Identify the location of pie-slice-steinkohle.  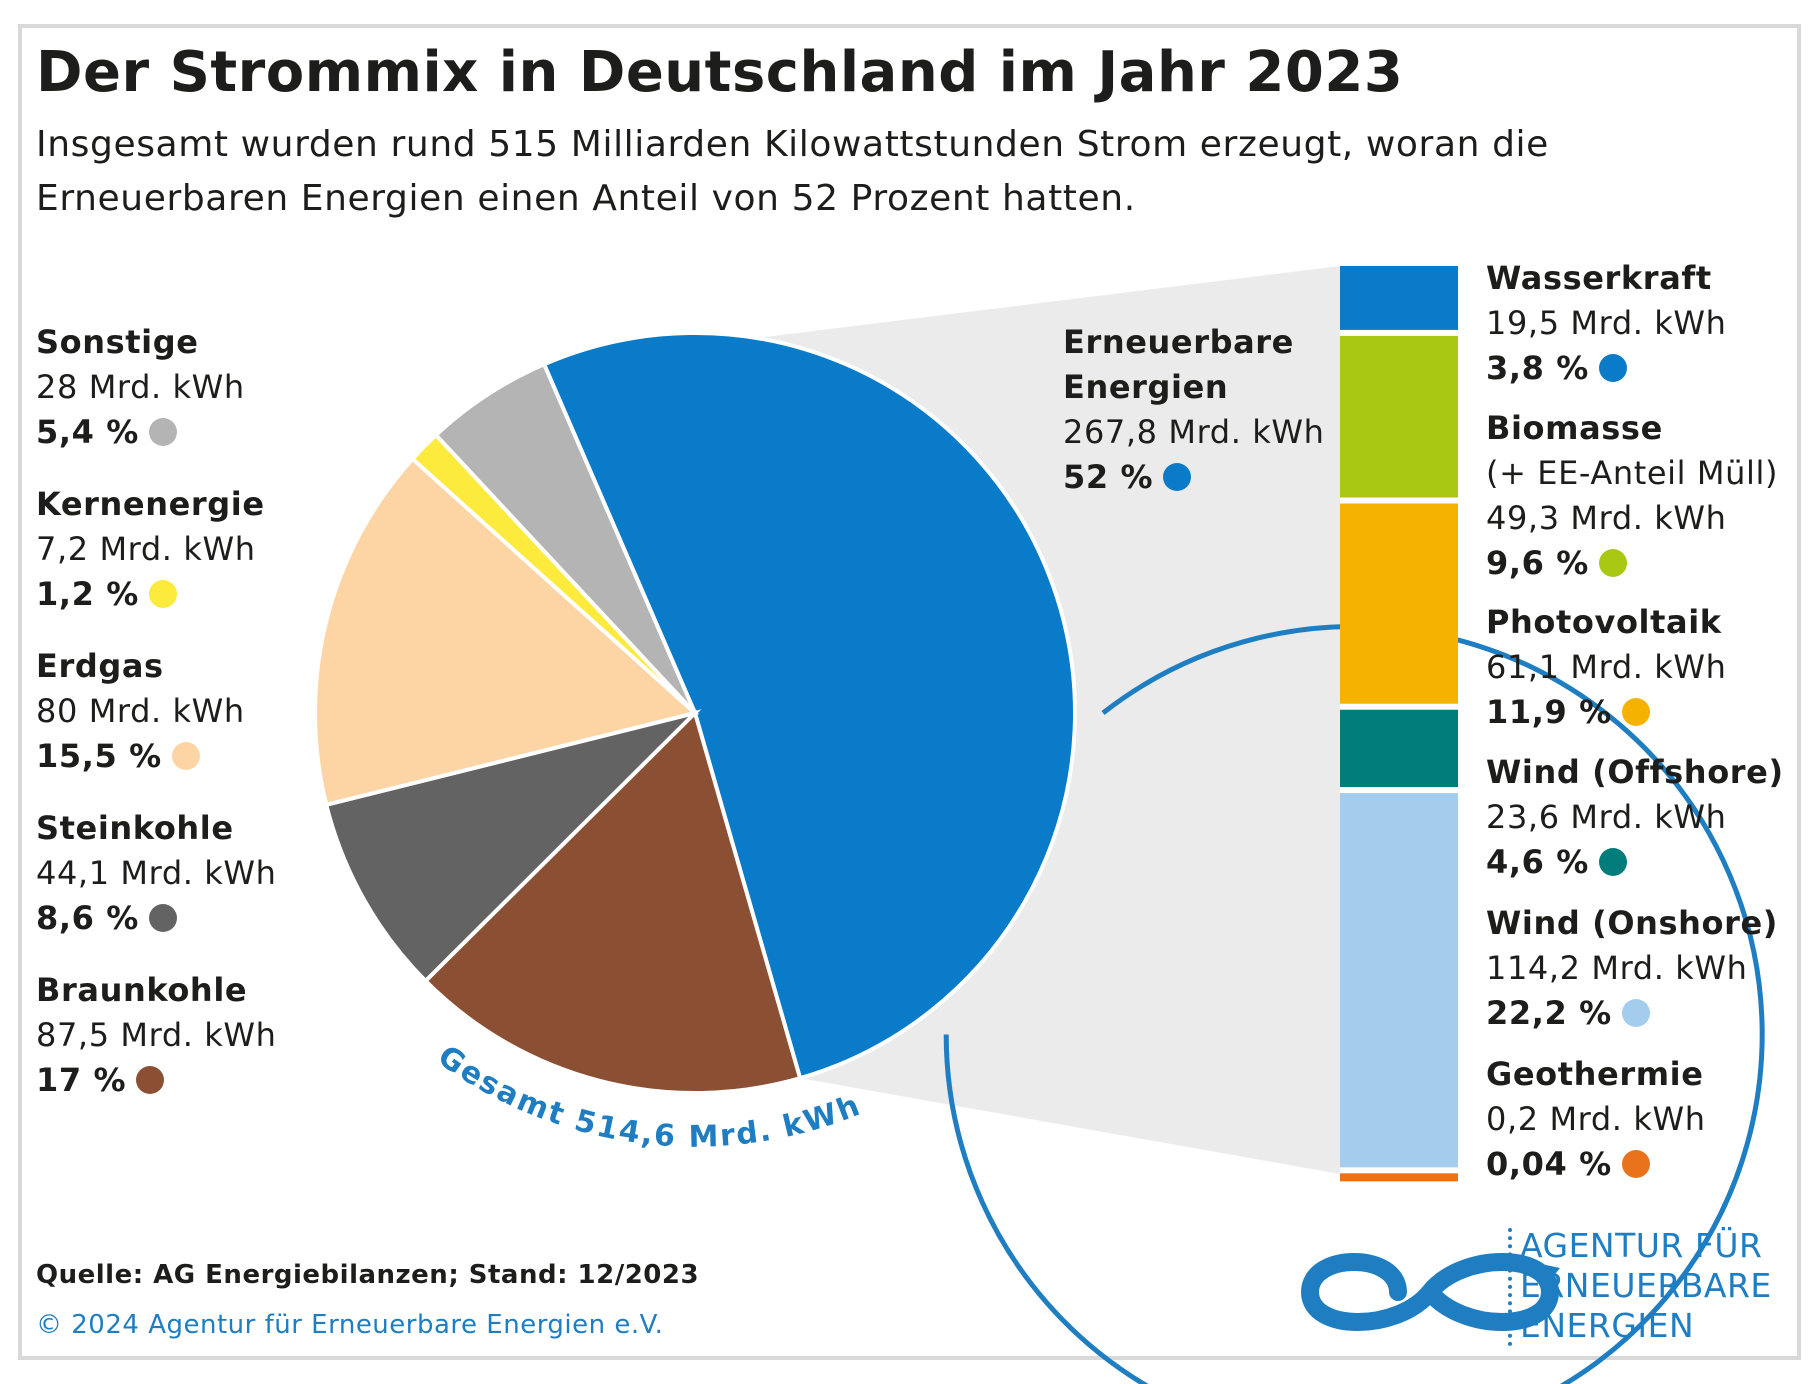
(512, 846).